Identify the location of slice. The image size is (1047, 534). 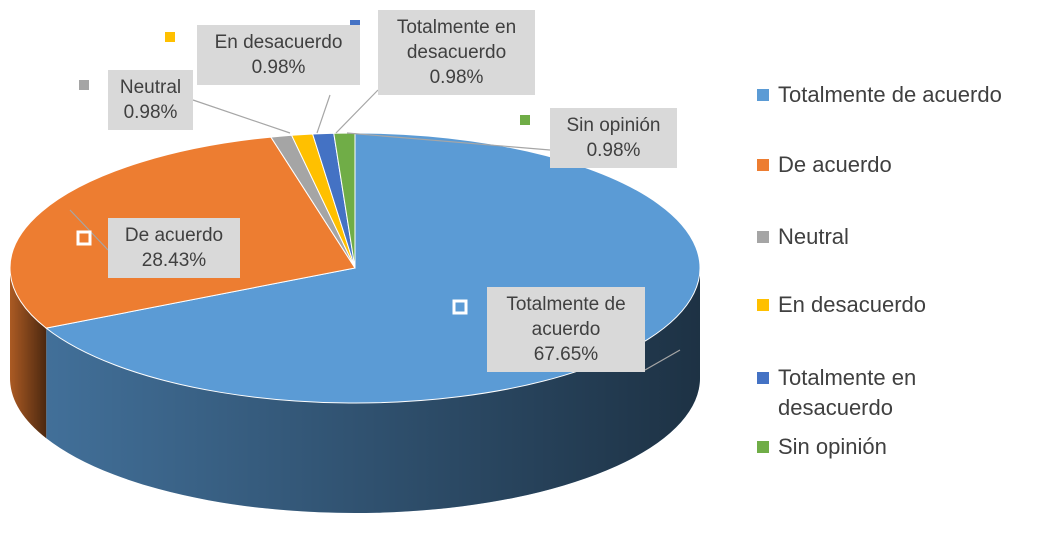
(344, 200).